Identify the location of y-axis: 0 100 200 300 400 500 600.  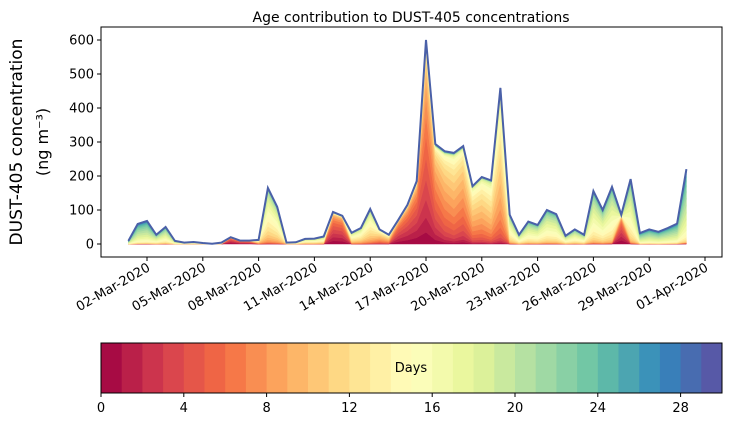
(85, 143).